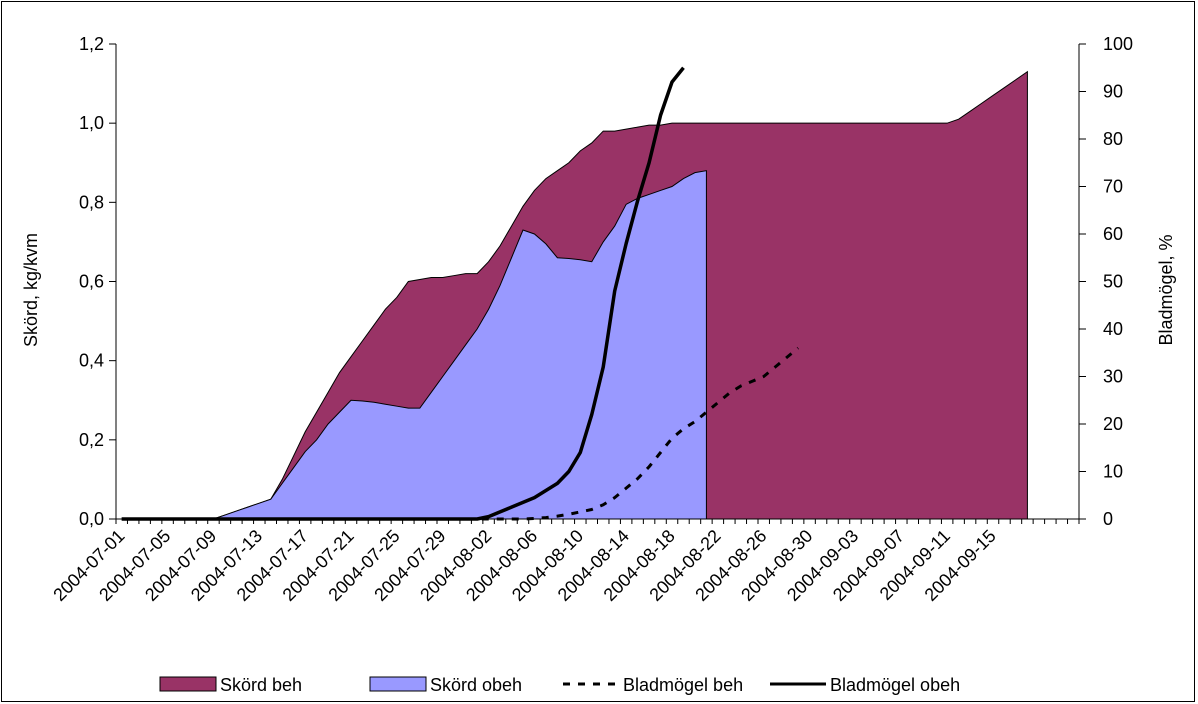  I want to click on legend-item-bladm-gel-obeh: Bladmögel obeh, so click(865, 685).